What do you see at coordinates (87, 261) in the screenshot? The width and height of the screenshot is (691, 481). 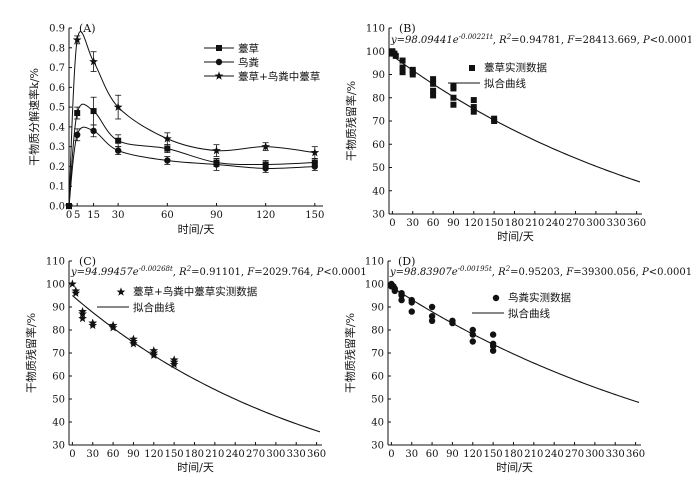 I see `panel-label: (C)` at bounding box center [87, 261].